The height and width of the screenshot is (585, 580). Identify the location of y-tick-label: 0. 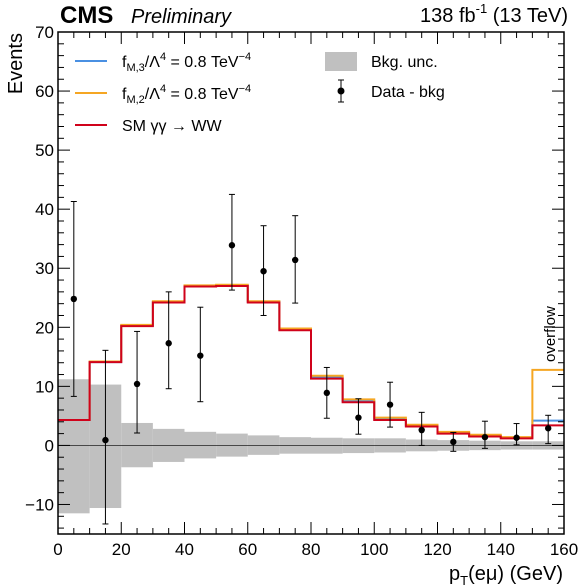
(49, 445).